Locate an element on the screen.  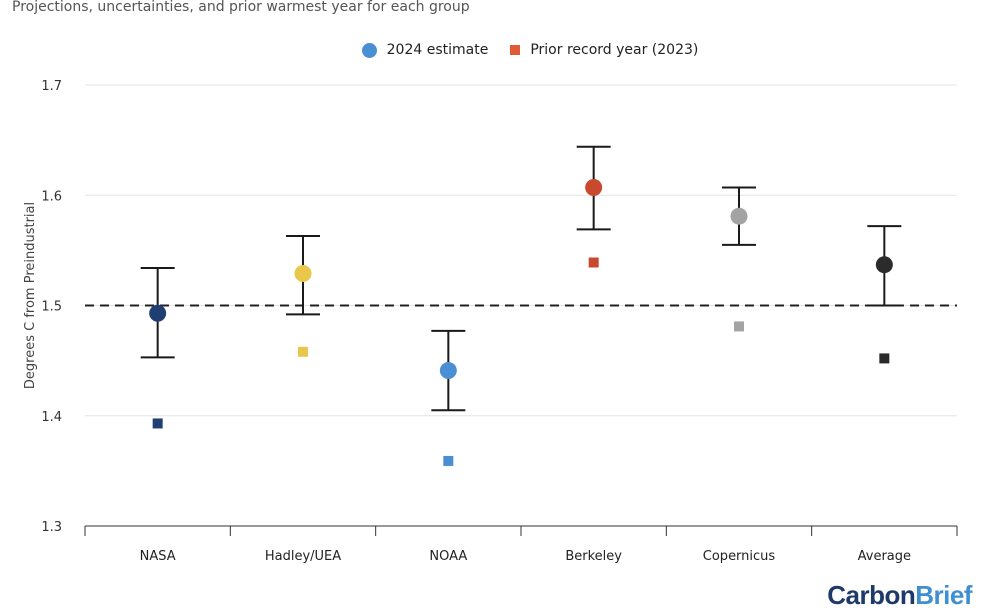
x-tick-label: Average is located at coordinates (884, 556).